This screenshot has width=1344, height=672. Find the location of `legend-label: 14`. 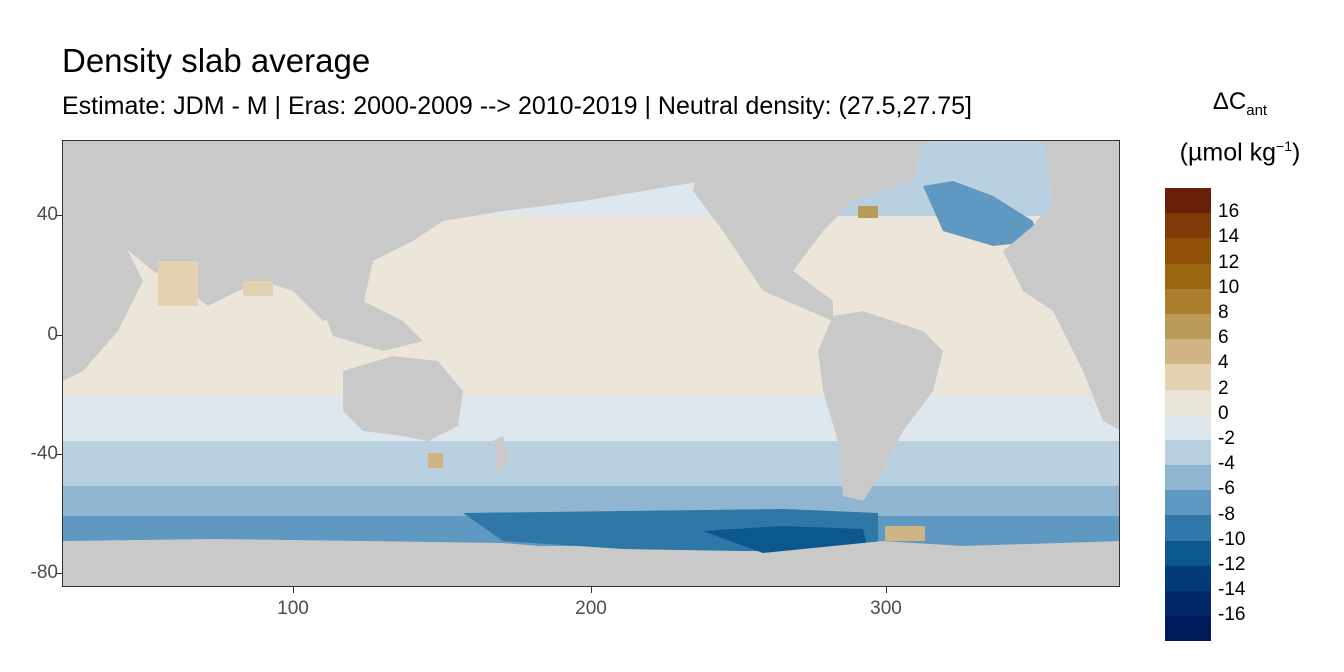

legend-label: 14 is located at coordinates (1229, 237).